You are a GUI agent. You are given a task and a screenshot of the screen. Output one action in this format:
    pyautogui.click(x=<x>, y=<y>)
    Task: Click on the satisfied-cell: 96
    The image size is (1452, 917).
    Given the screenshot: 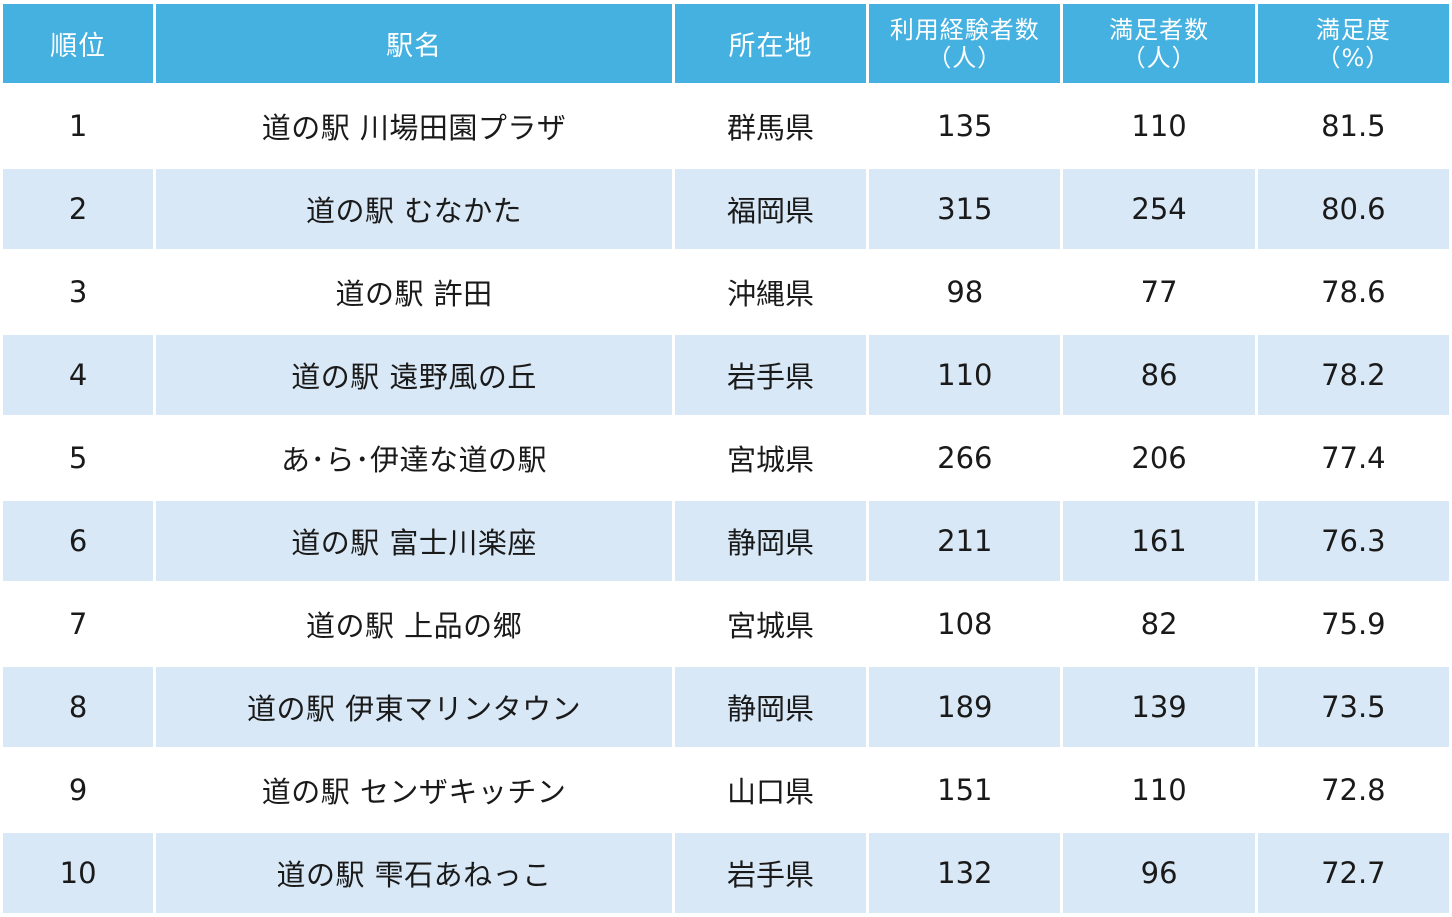 What is the action you would take?
    pyautogui.click(x=1159, y=873)
    